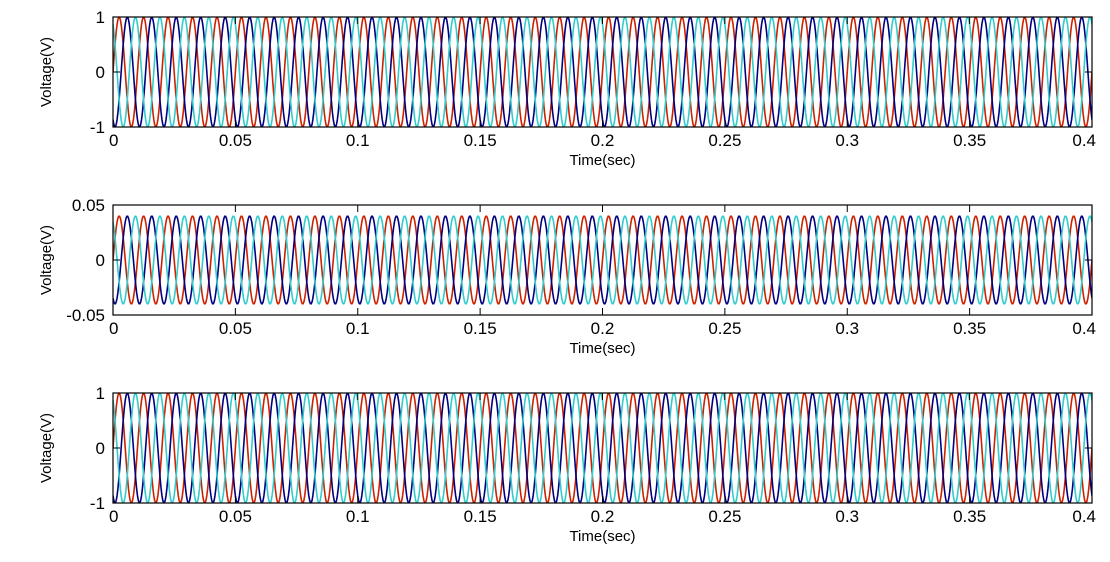 The height and width of the screenshot is (562, 1110). I want to click on series-group, so click(602, 260).